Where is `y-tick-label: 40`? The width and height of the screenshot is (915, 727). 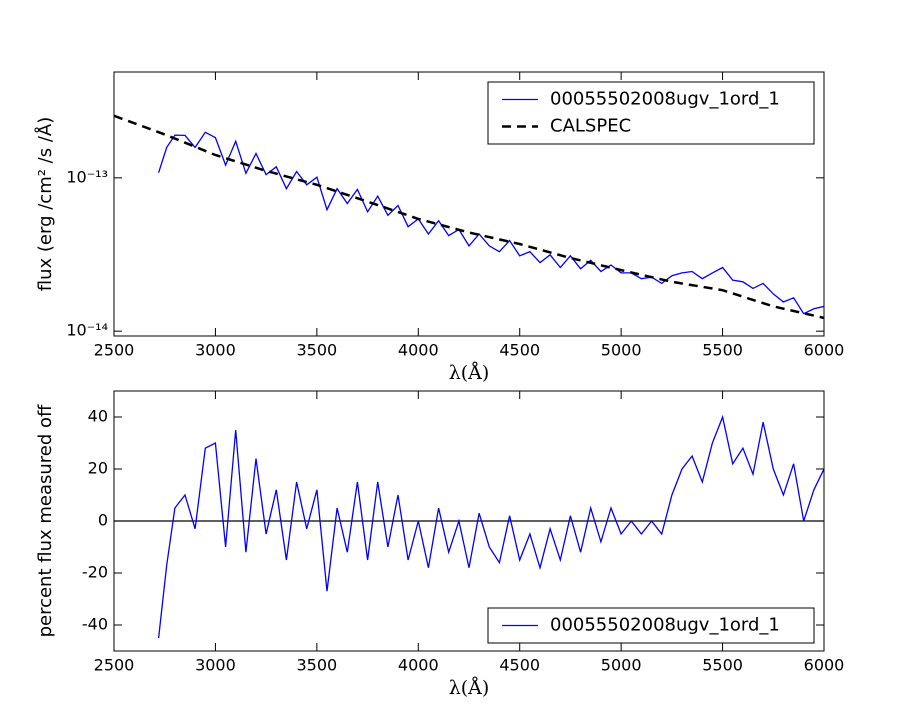
y-tick-label: 40 is located at coordinates (98, 416).